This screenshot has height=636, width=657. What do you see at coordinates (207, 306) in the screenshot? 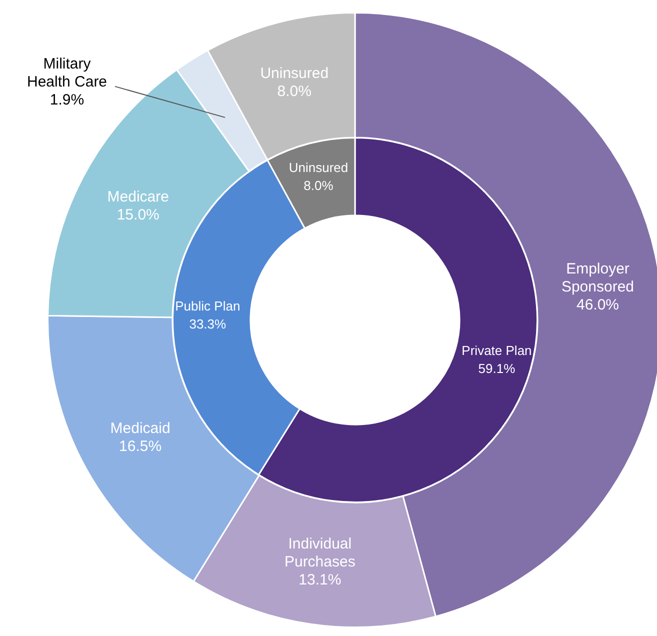
I see `slice-label: Public Plan` at bounding box center [207, 306].